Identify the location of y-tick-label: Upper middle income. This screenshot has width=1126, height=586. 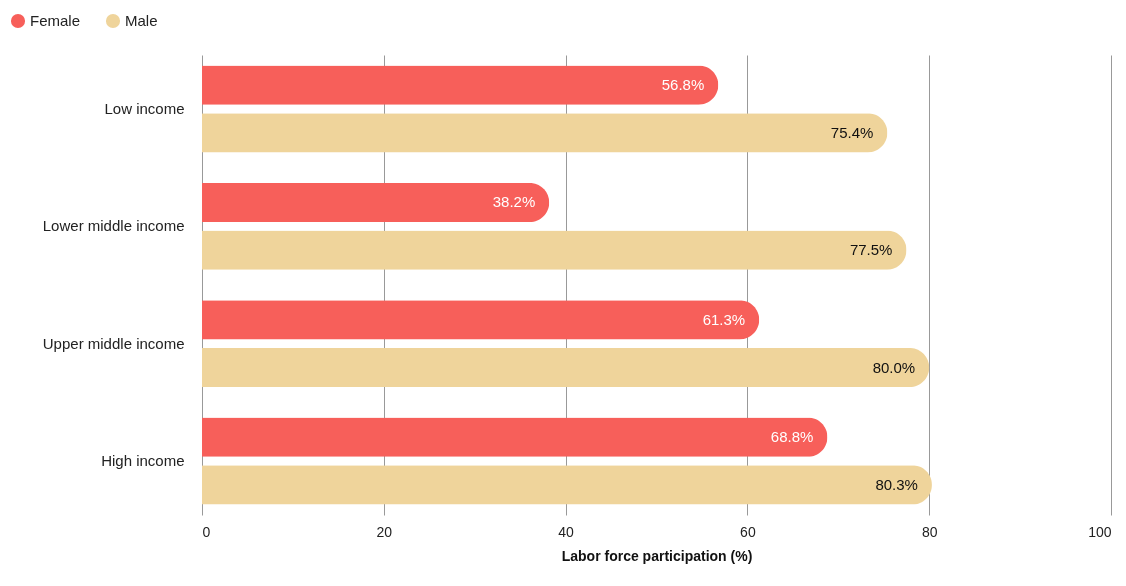
(113, 343).